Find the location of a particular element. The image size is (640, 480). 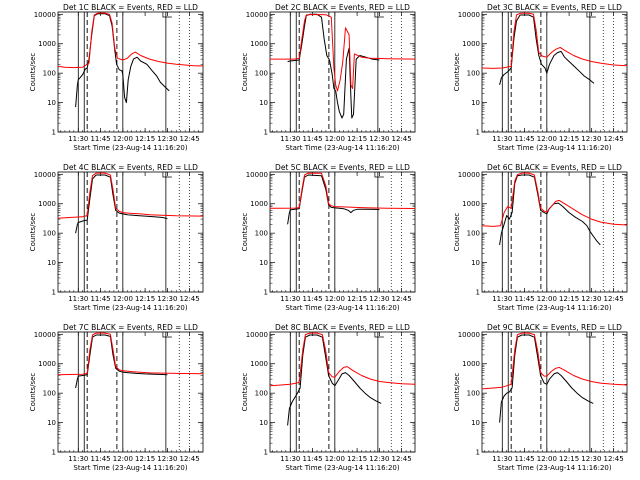

panel-title: Det 4C BLACK = Events, RED = LLD is located at coordinates (130, 167).